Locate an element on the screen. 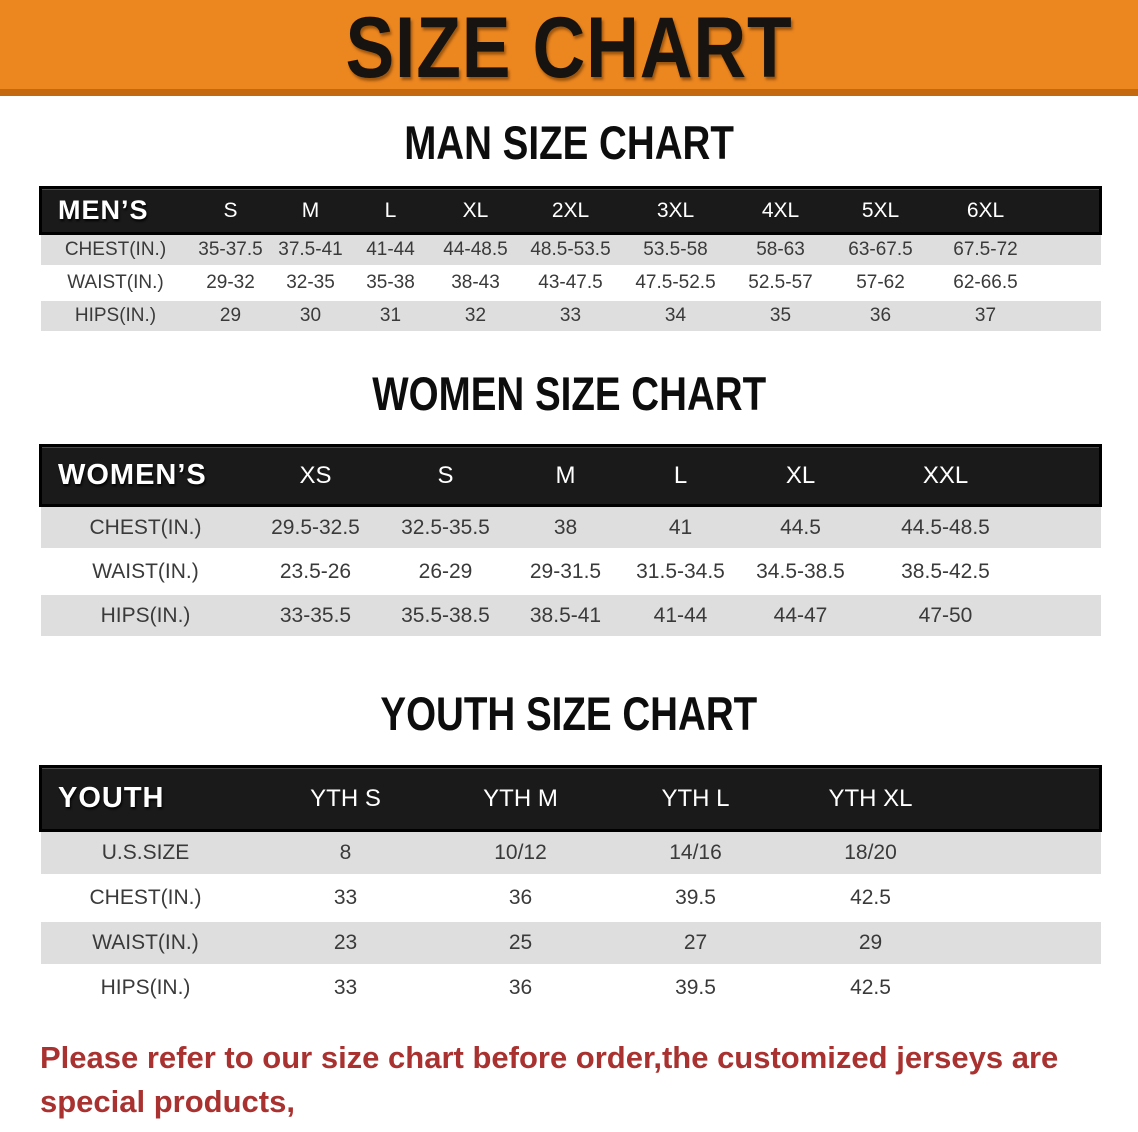  size-value: 32.5-35.5 is located at coordinates (445, 527).